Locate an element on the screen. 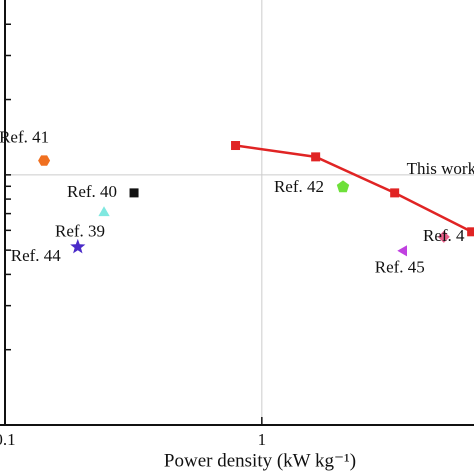  x-tick-label: 1 is located at coordinates (262, 439).